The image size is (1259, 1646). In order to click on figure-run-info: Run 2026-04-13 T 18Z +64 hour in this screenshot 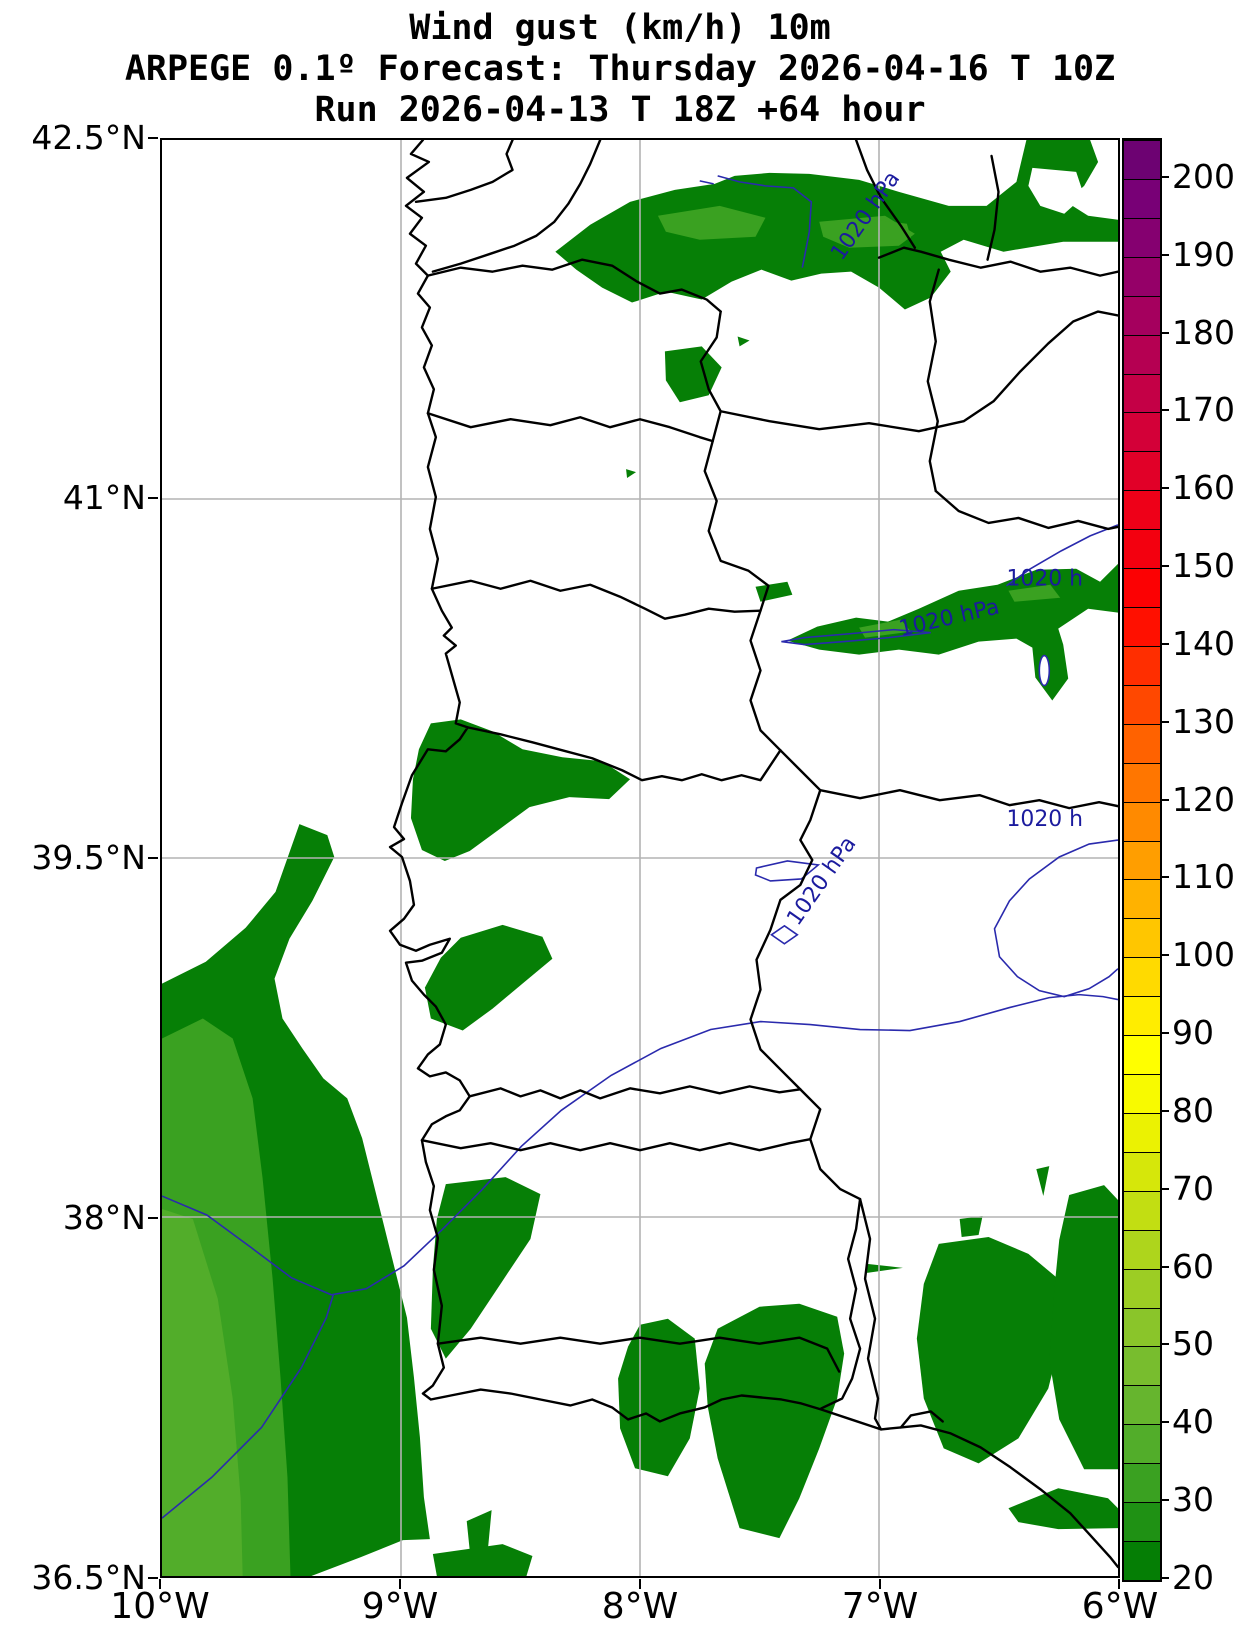, I will do `click(620, 110)`.